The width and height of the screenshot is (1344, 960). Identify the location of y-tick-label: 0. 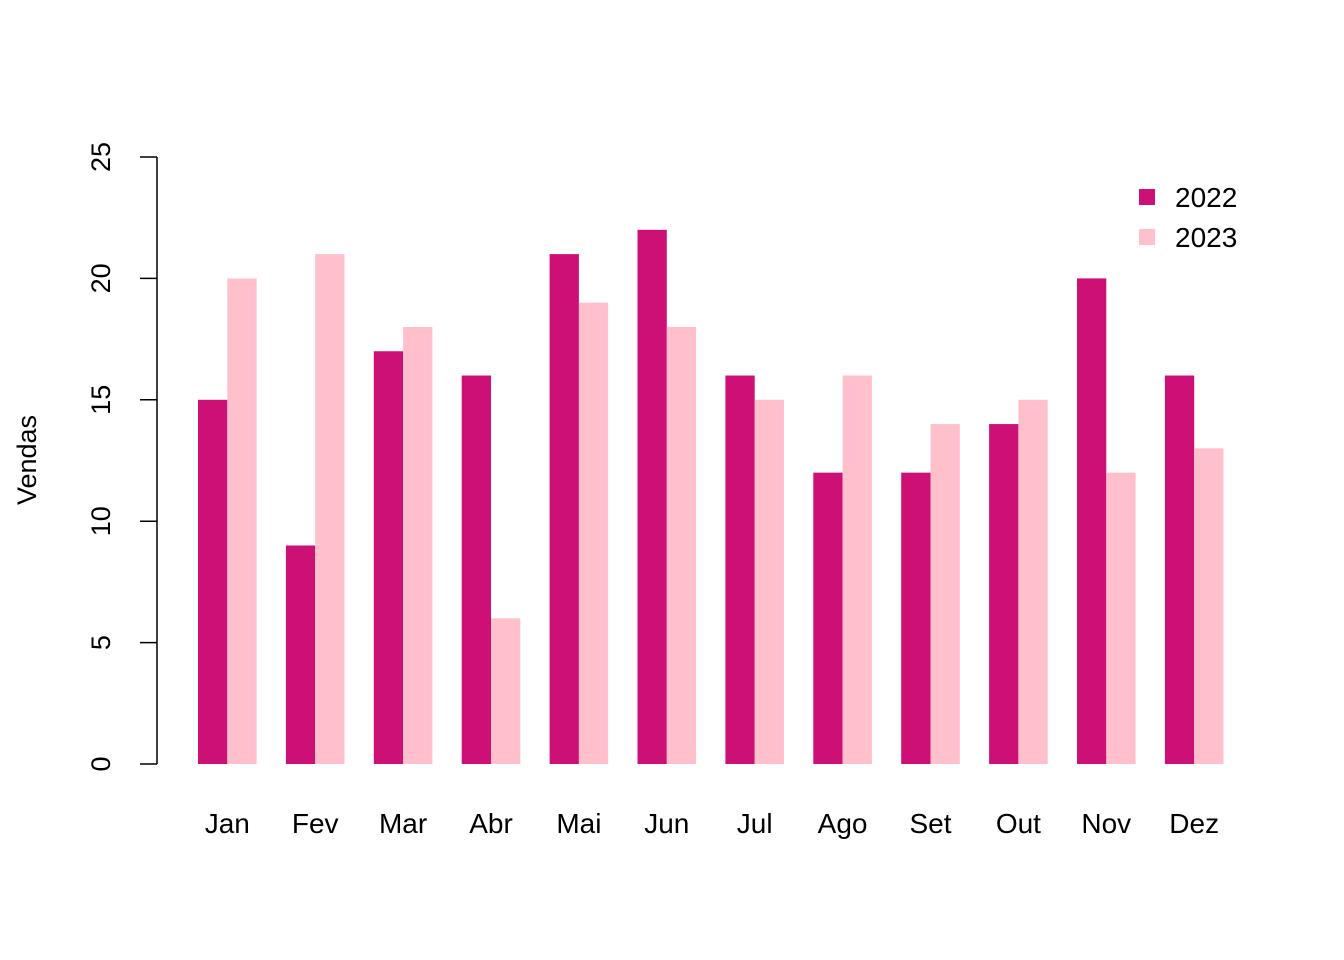
(101, 763).